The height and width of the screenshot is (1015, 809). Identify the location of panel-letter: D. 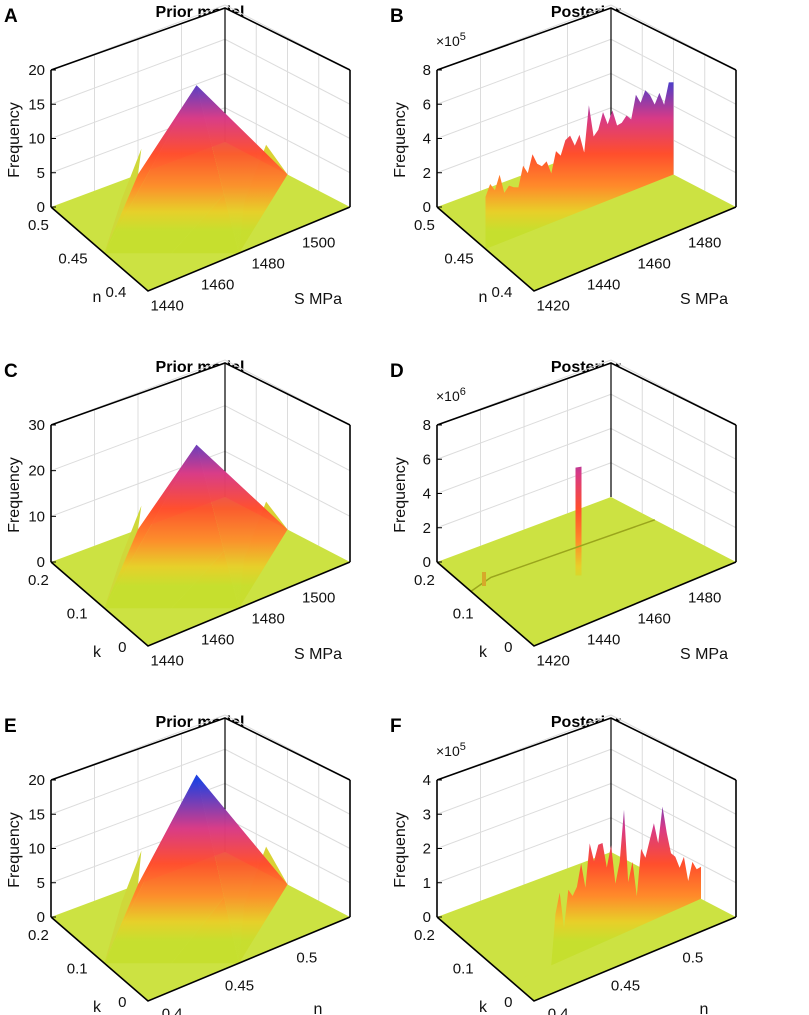
(397, 371).